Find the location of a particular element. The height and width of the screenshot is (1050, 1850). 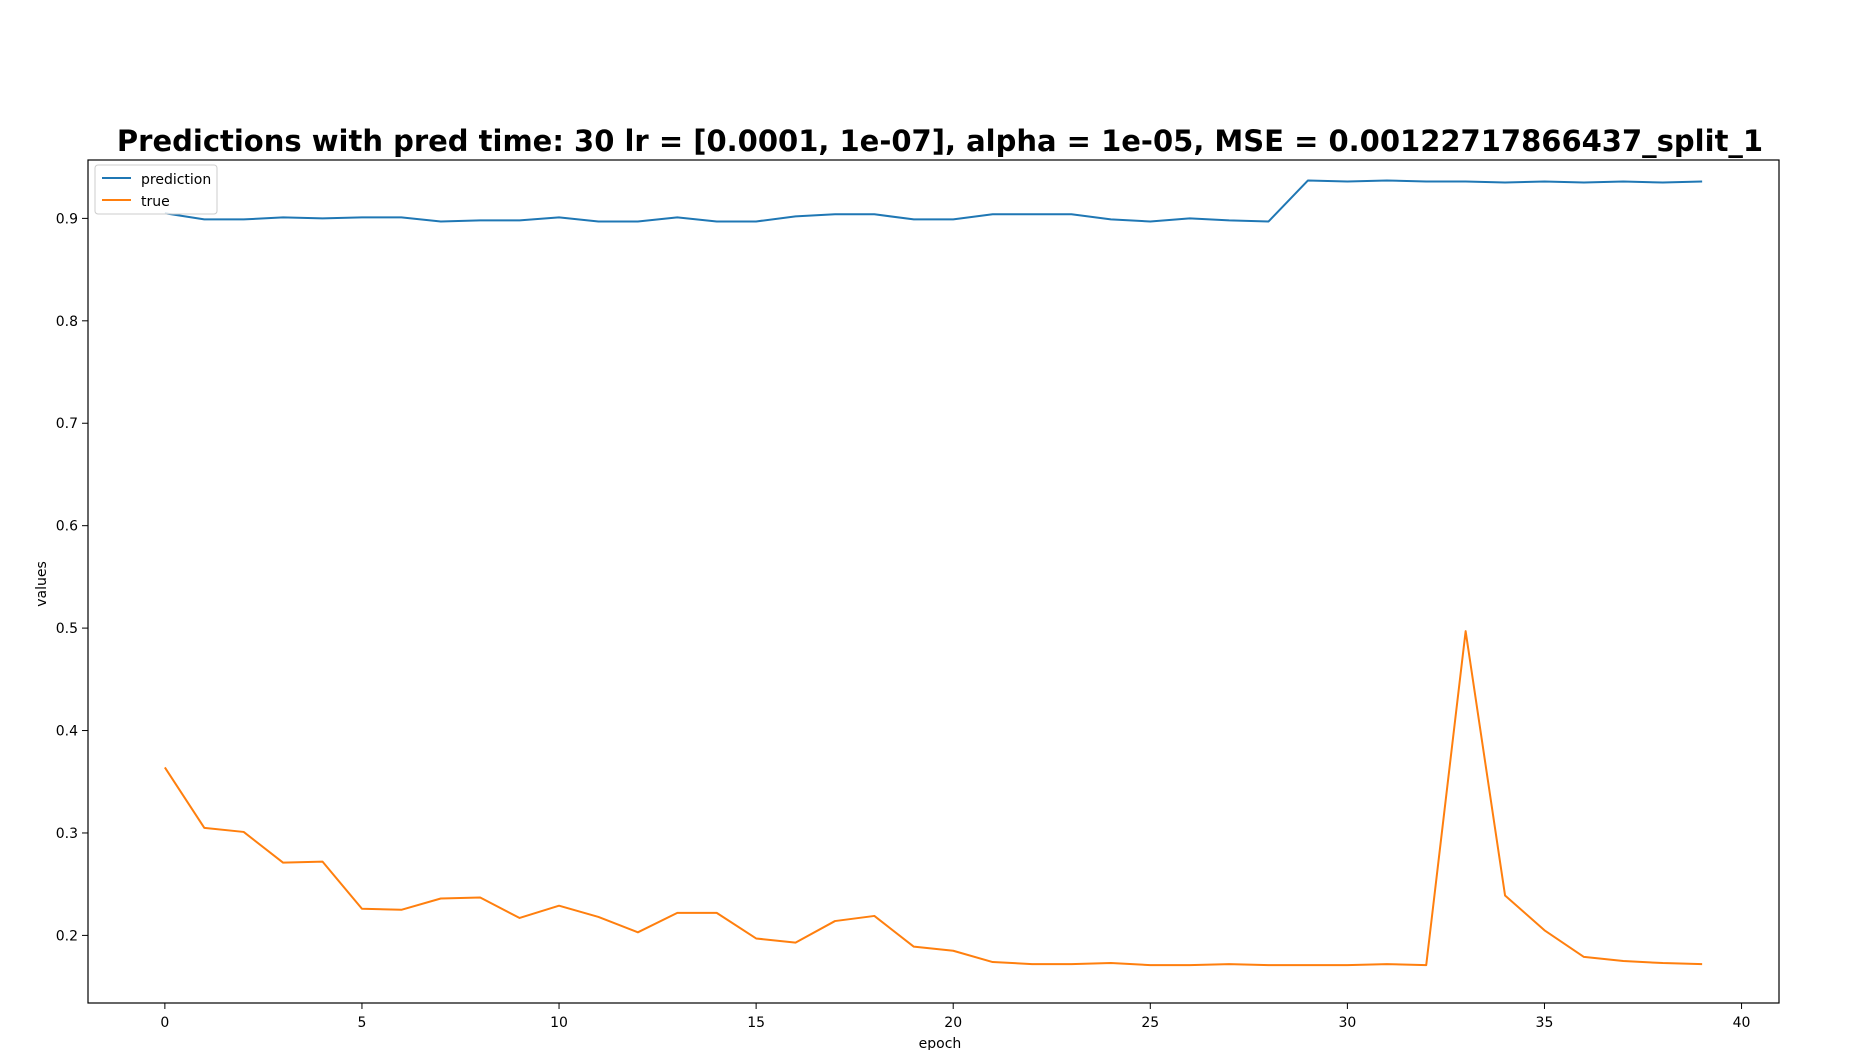

y-axis-label: values is located at coordinates (42, 584).